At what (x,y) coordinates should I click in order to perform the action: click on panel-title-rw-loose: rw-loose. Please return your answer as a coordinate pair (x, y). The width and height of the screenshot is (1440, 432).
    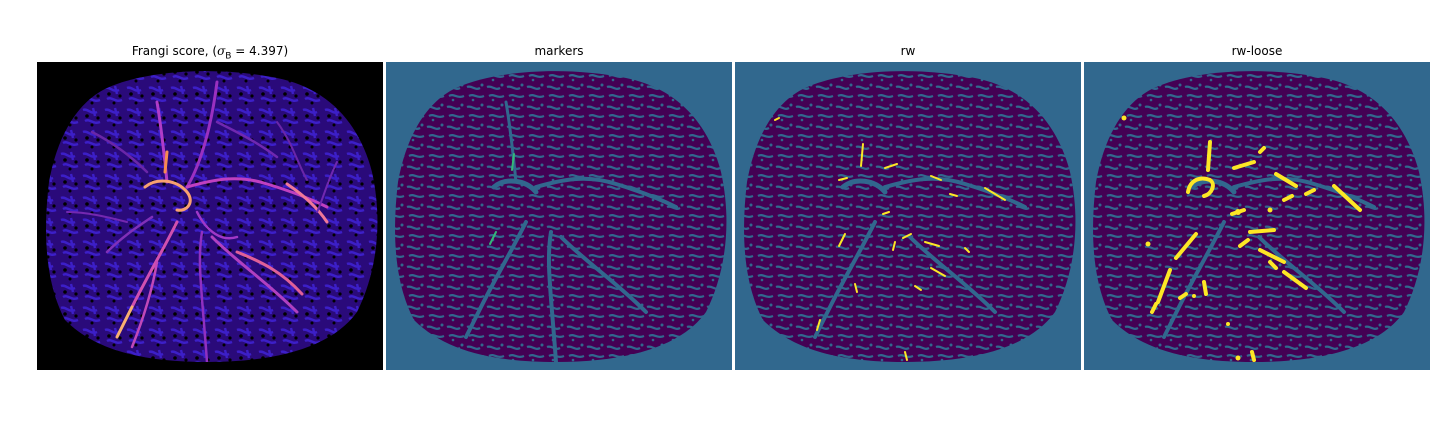
    Looking at the image, I should click on (1257, 51).